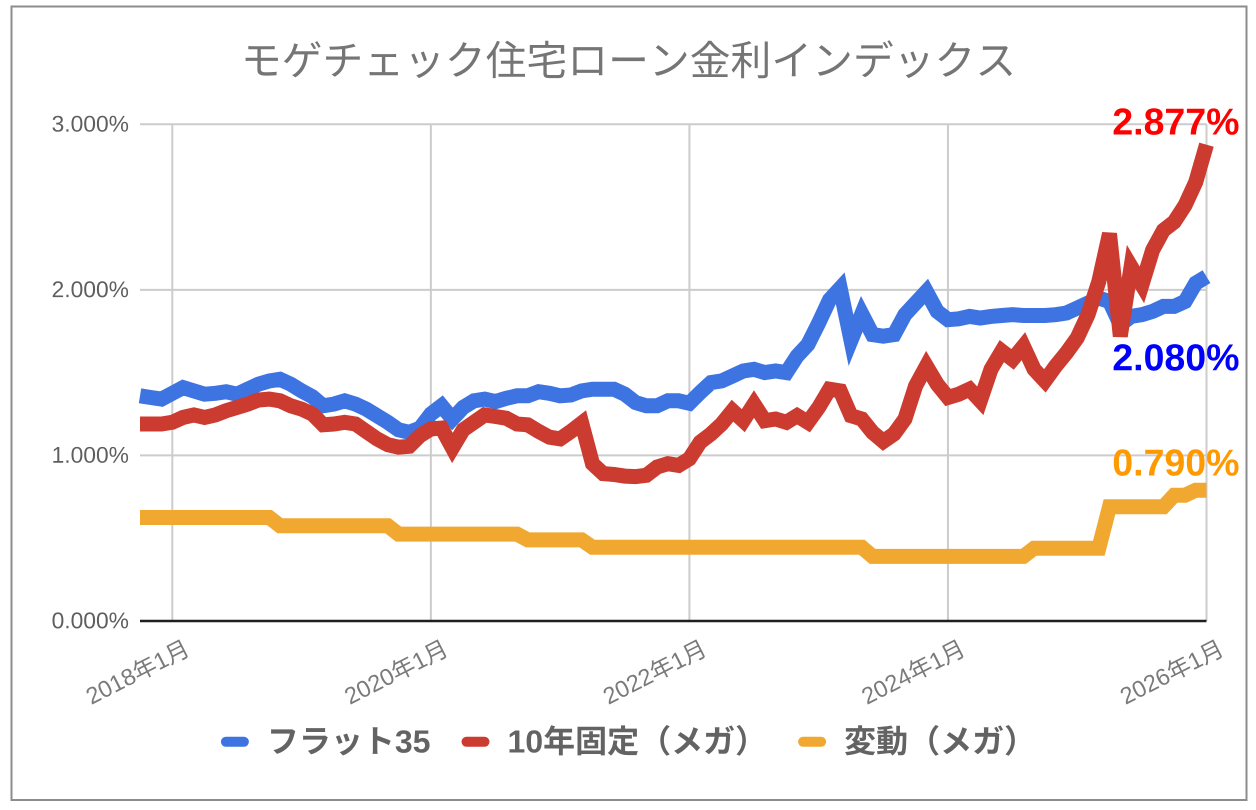  What do you see at coordinates (1176, 292) in the screenshot?
I see `series-end-labels` at bounding box center [1176, 292].